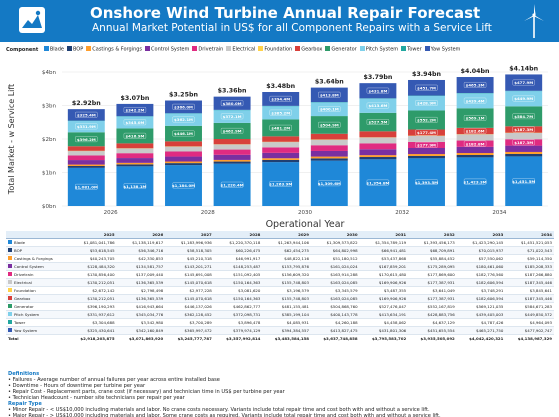  I want to click on legend-item-label: Castings & Forgings, so click(117, 49).